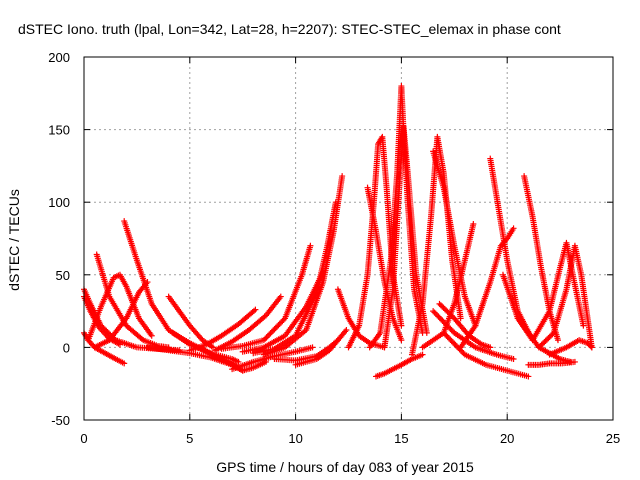 The image size is (640, 480). I want to click on x-tick-label: 0, so click(83, 438).